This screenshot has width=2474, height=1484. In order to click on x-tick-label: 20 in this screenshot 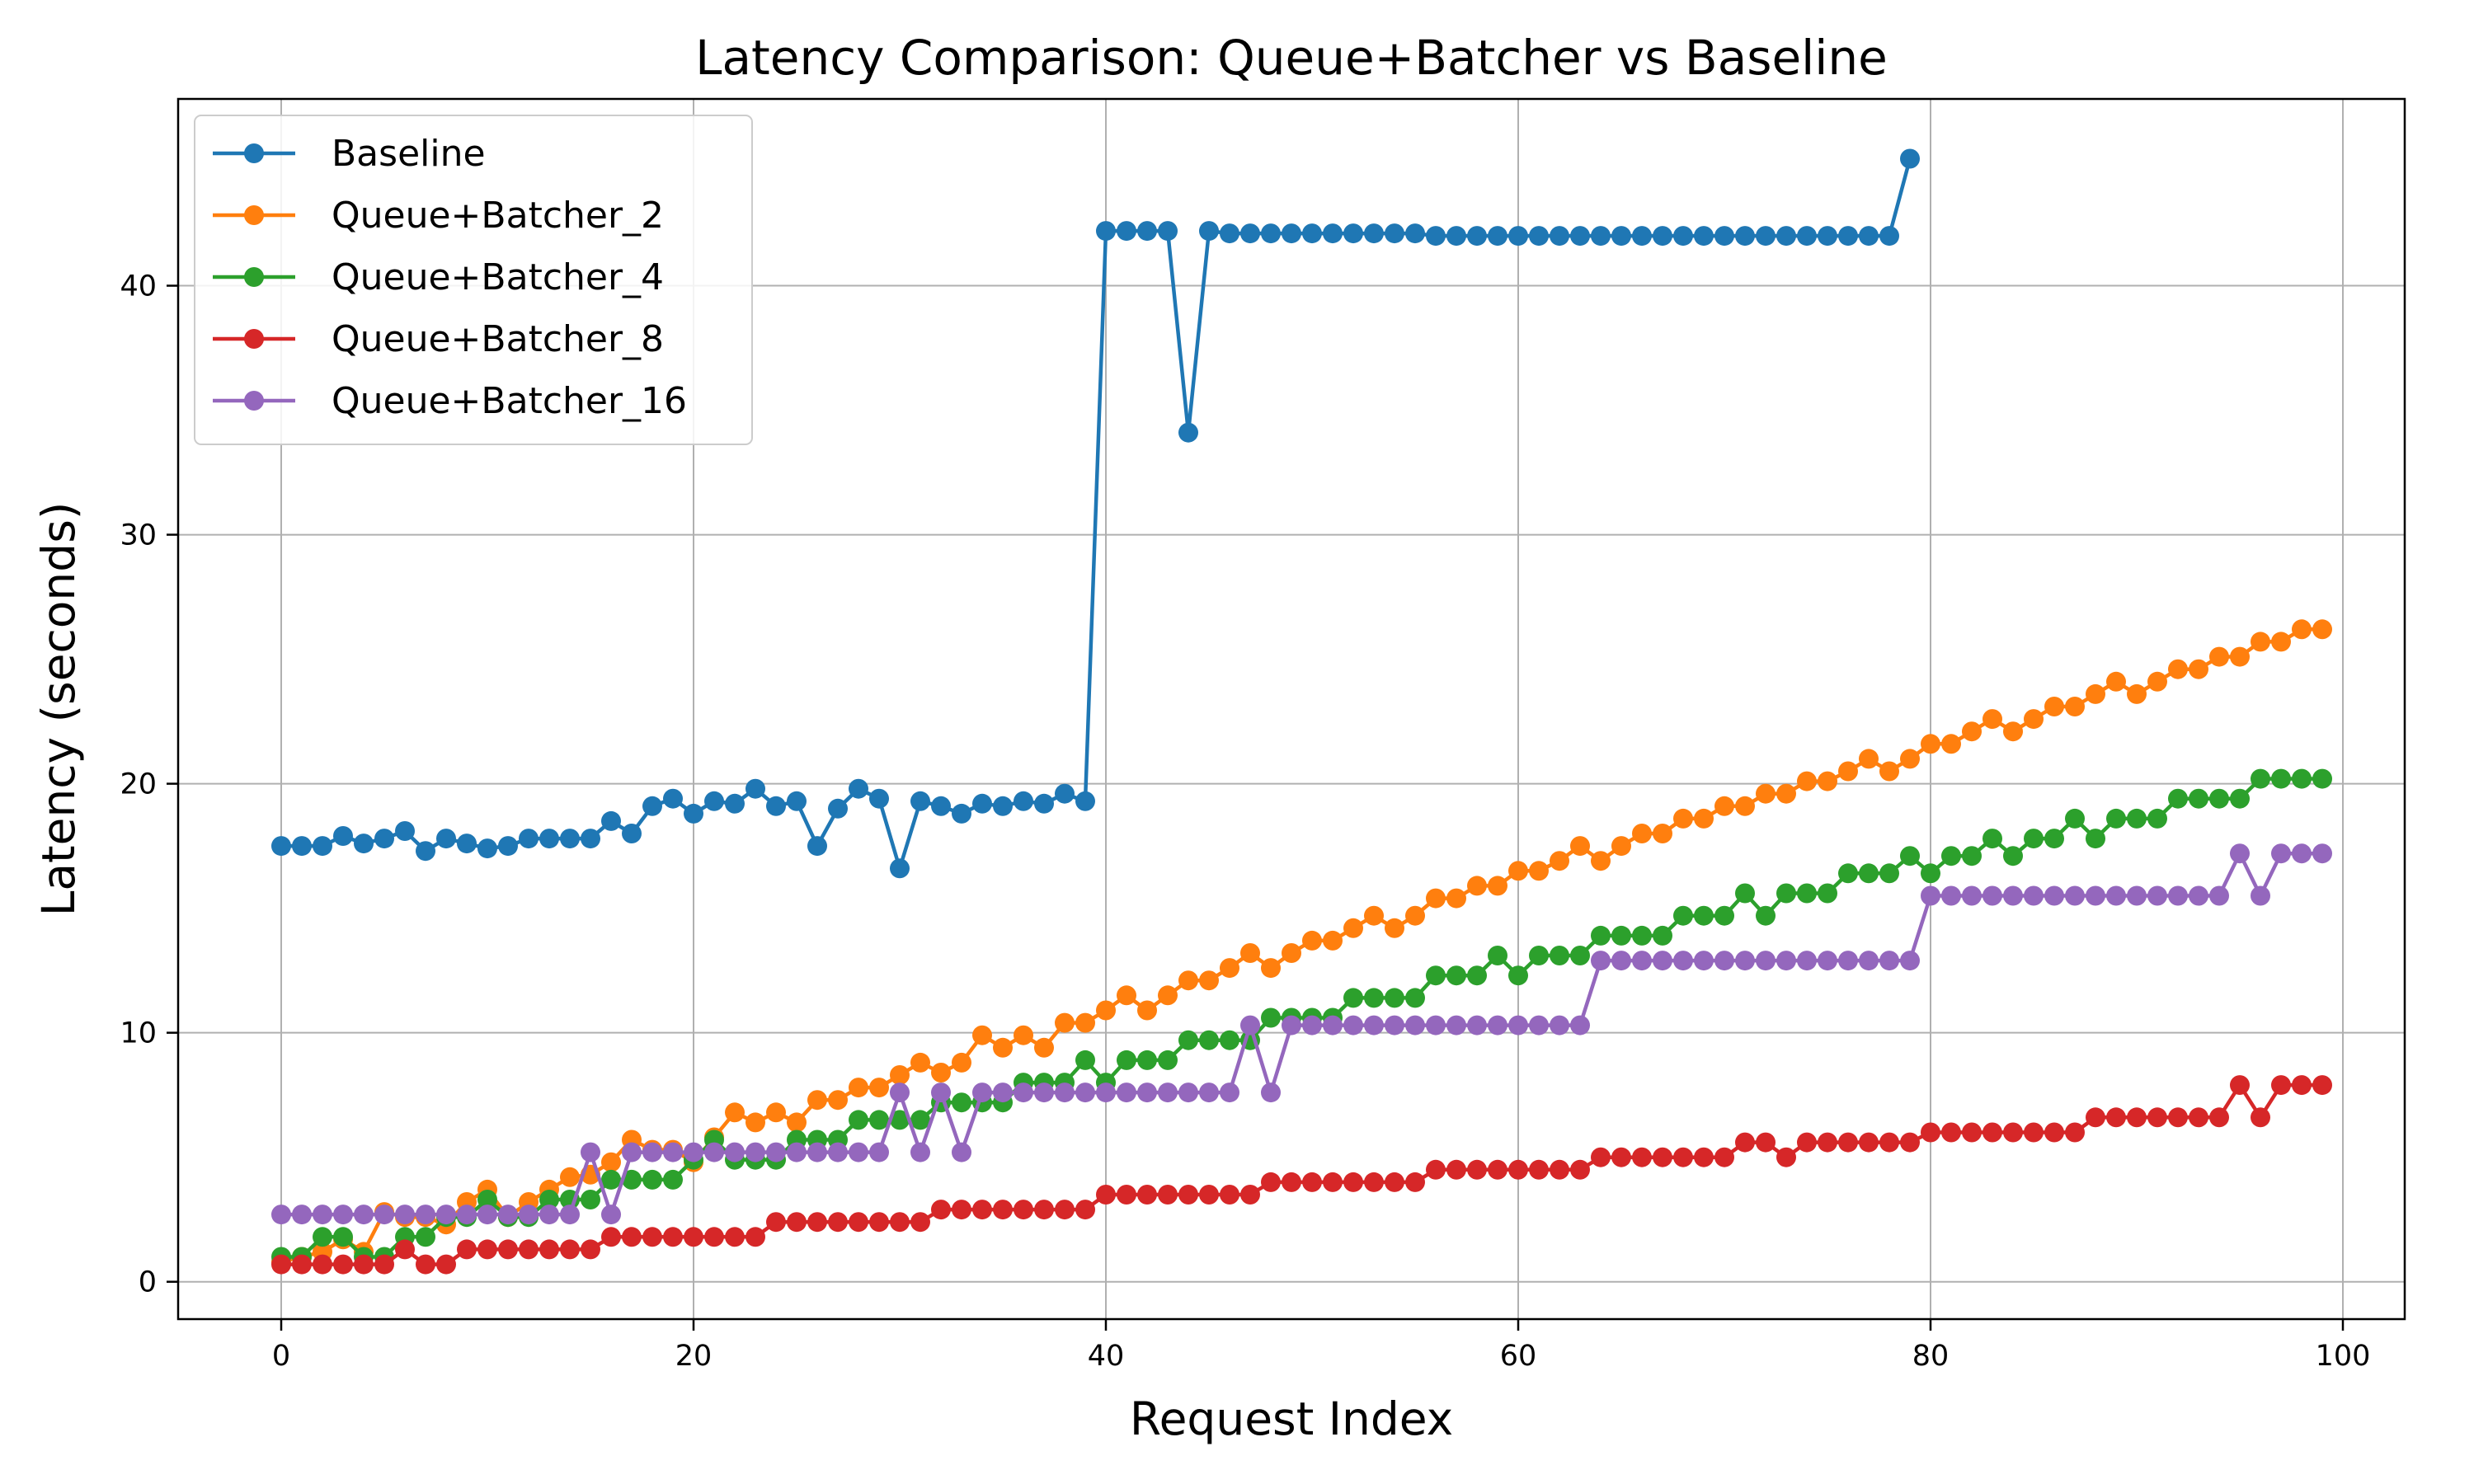, I will do `click(694, 1356)`.